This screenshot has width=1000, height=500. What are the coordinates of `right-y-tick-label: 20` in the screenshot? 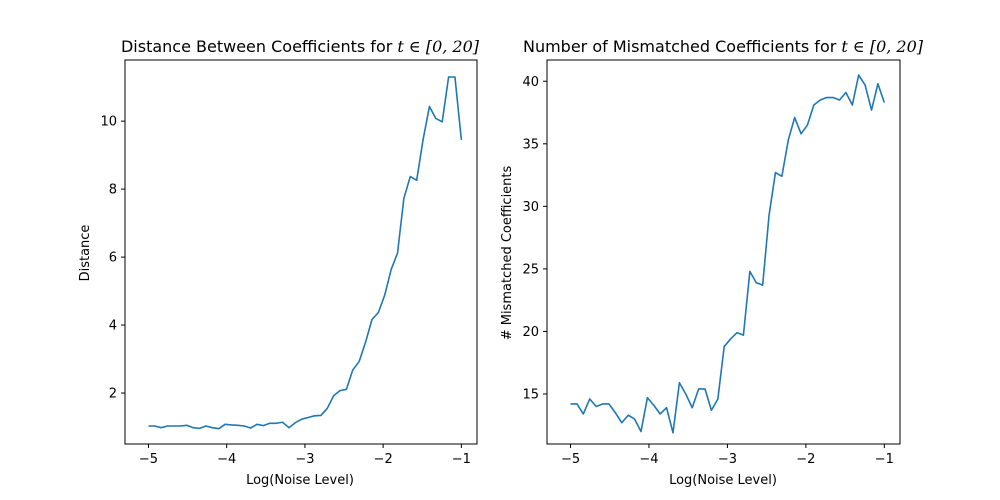 It's located at (530, 332).